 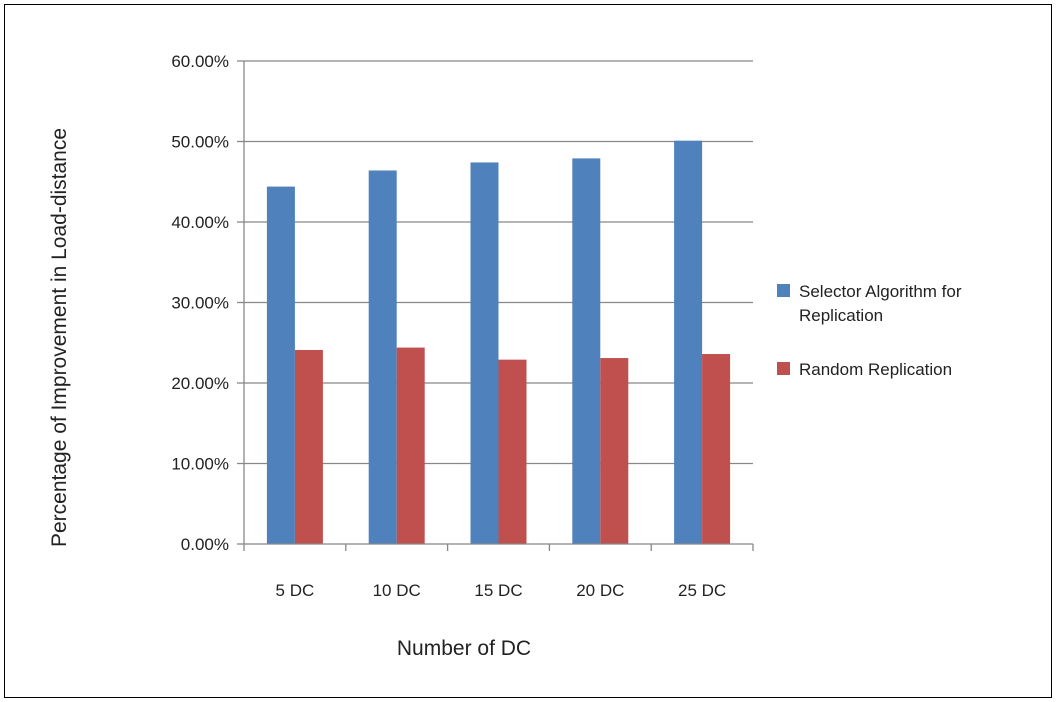 I want to click on x-tick-labels: 5 DC 10 DC 15 DC 20 DC 25 DC, so click(x=501, y=590).